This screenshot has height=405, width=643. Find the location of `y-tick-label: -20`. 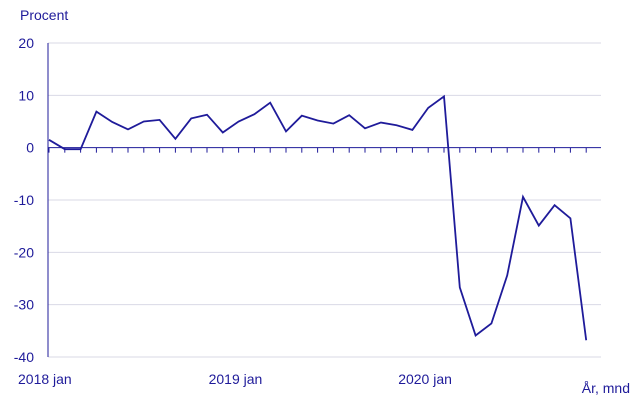

y-tick-label: -20 is located at coordinates (24, 252).